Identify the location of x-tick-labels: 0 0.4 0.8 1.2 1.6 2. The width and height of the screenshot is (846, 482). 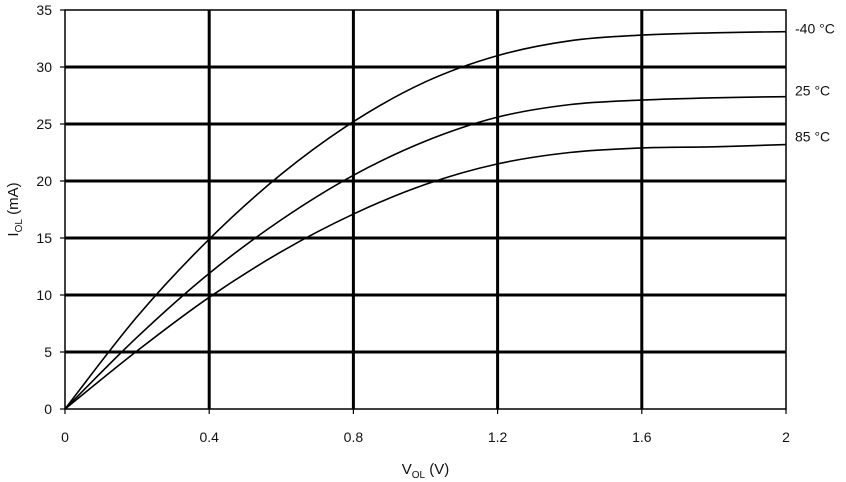
(425, 427).